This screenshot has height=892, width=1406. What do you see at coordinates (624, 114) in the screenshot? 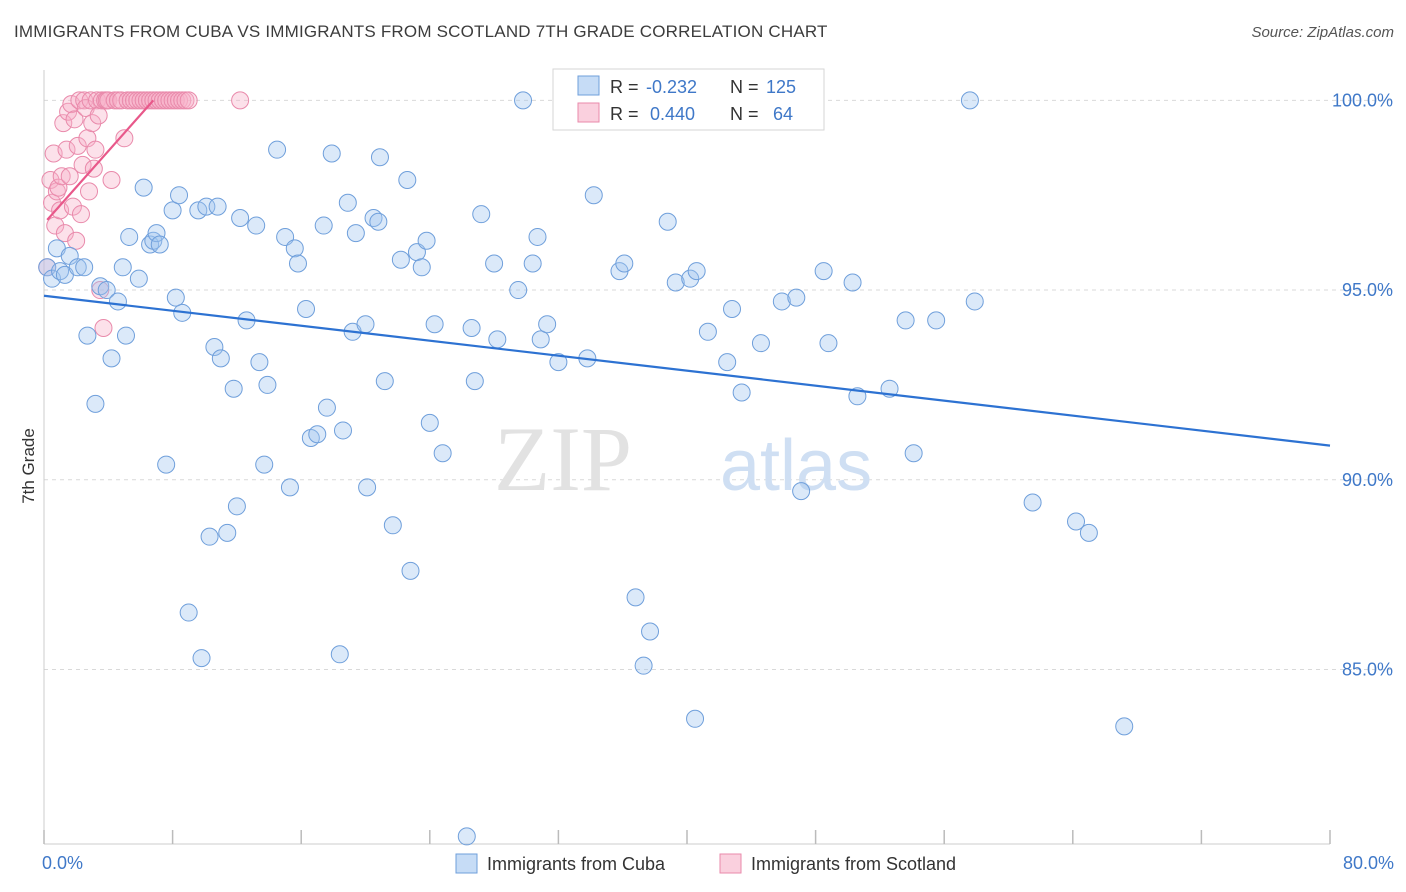
I see `stats-r-label-scotland: R =` at bounding box center [624, 114].